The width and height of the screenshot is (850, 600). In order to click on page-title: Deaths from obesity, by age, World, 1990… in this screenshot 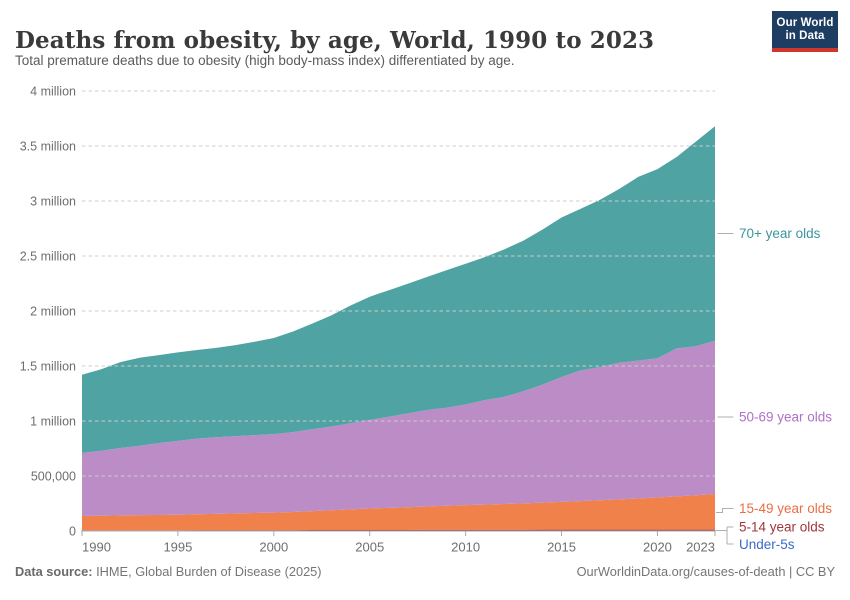, I will do `click(335, 41)`.